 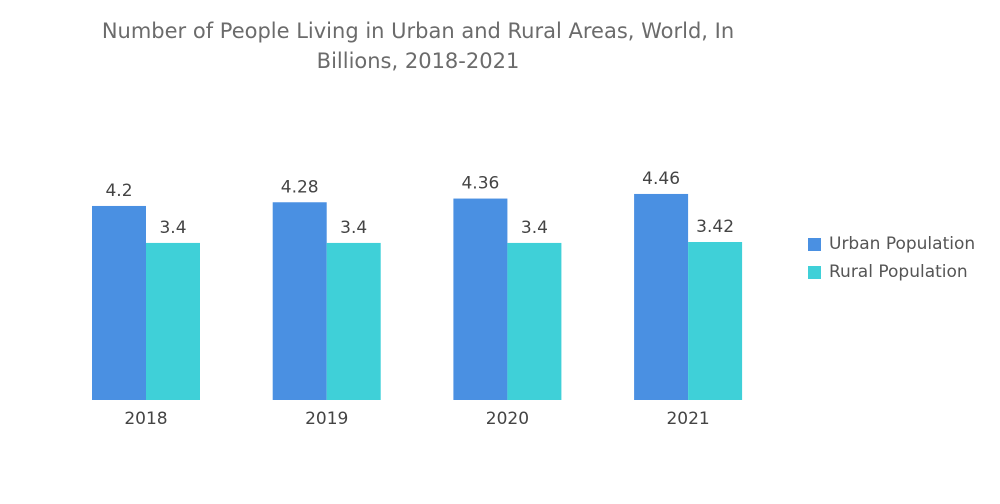 What do you see at coordinates (661, 179) in the screenshot?
I see `data-label-urban-2021: 4.46` at bounding box center [661, 179].